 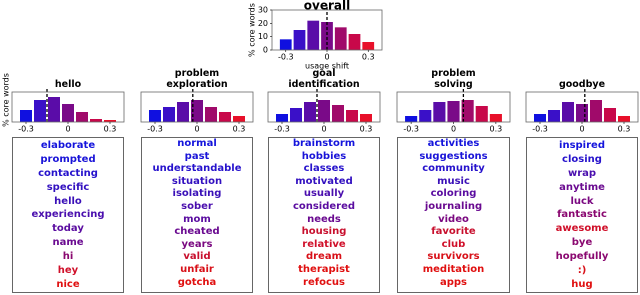 What do you see at coordinates (324, 194) in the screenshot?
I see `word: usually` at bounding box center [324, 194].